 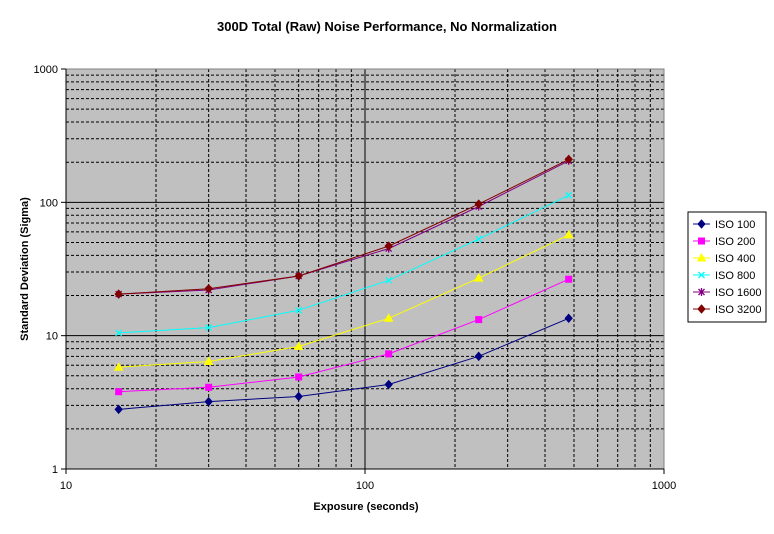 I want to click on legend-box, so click(x=727, y=267).